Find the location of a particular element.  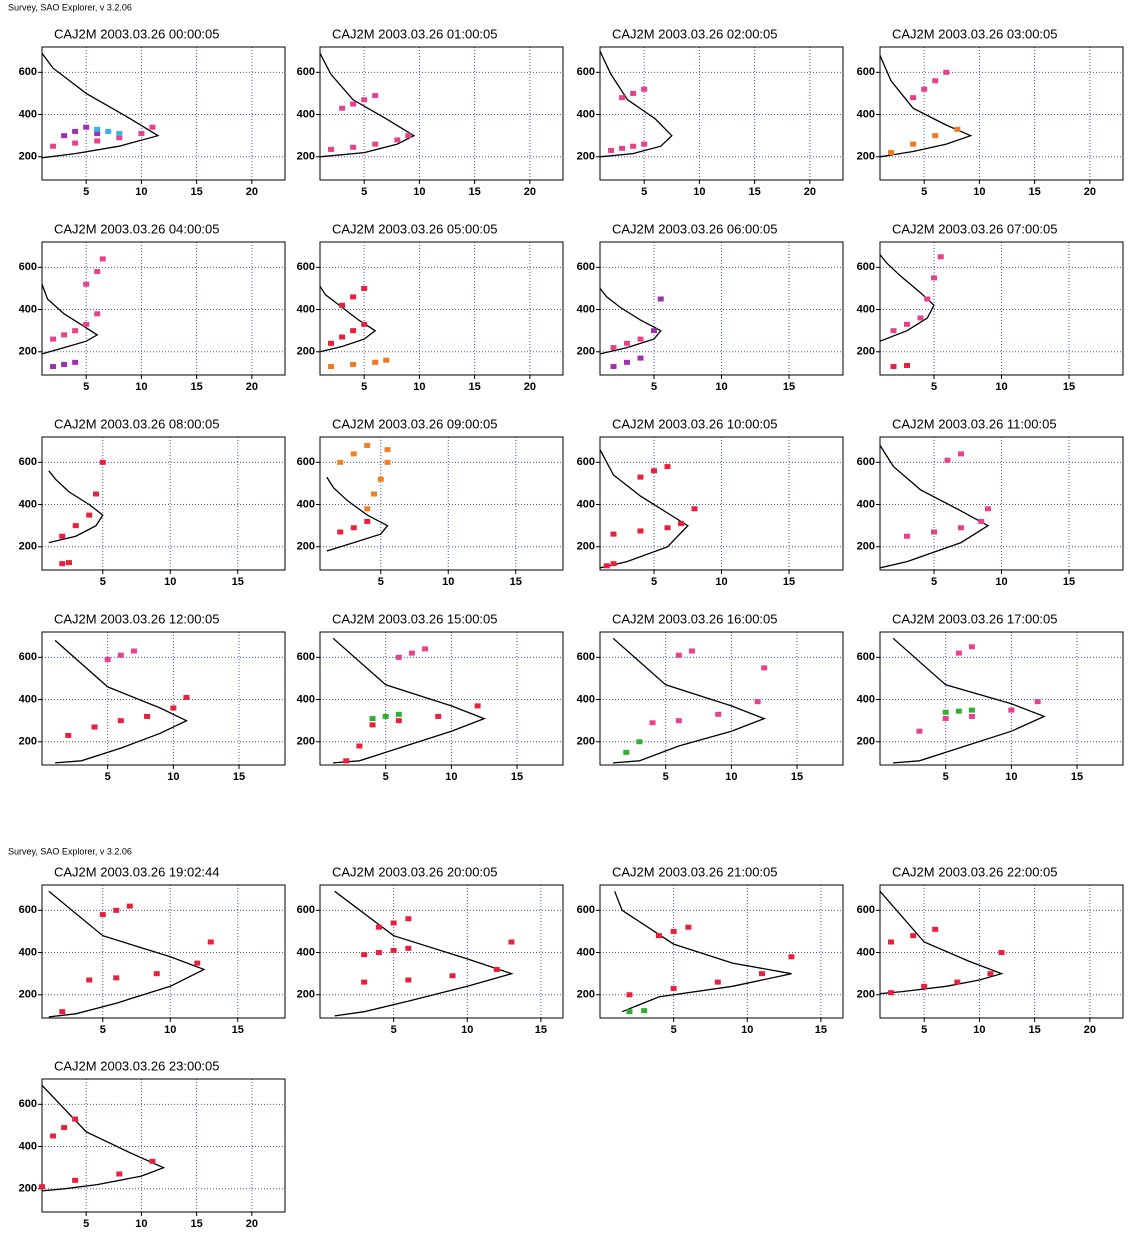

panel-title: CAJ2M 2003.03.26 17:00:05 is located at coordinates (975, 618).